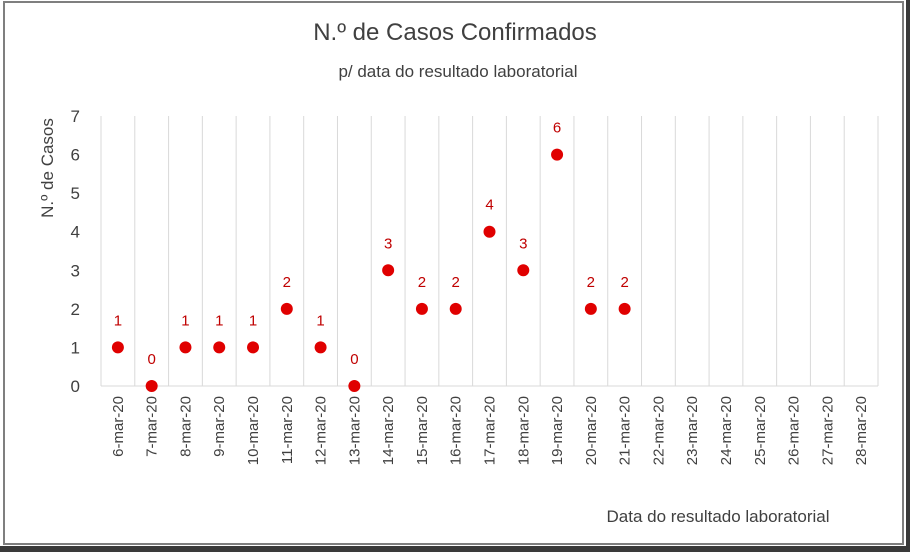  What do you see at coordinates (591, 430) in the screenshot?
I see `x-tick-label: 20-mar-20` at bounding box center [591, 430].